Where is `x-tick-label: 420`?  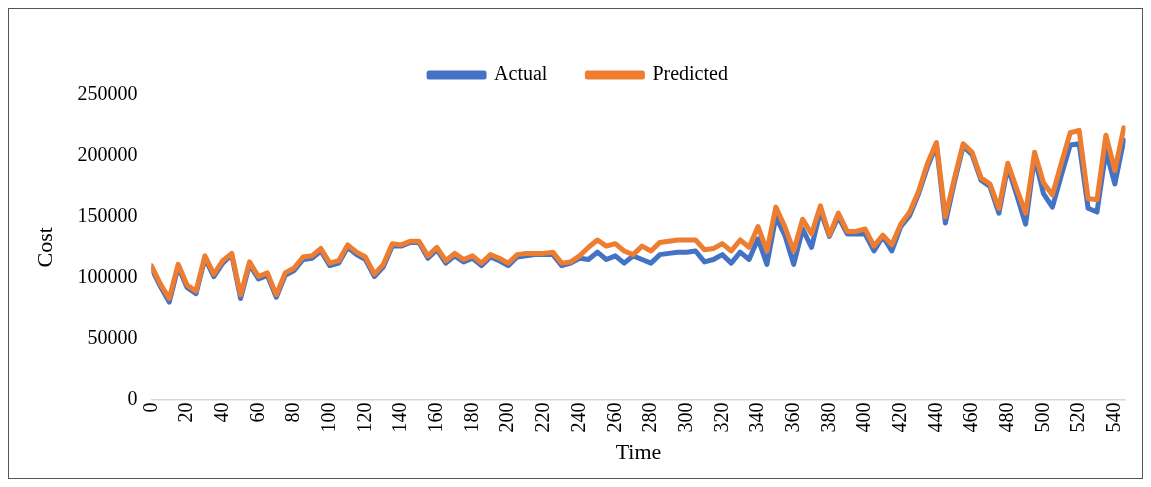
x-tick-label: 420 is located at coordinates (899, 417).